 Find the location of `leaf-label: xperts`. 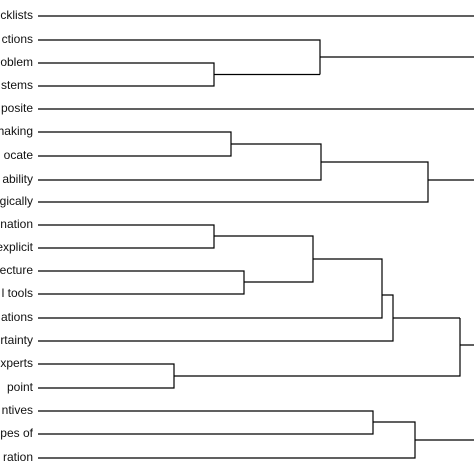

leaf-label: xperts is located at coordinates (16, 363).